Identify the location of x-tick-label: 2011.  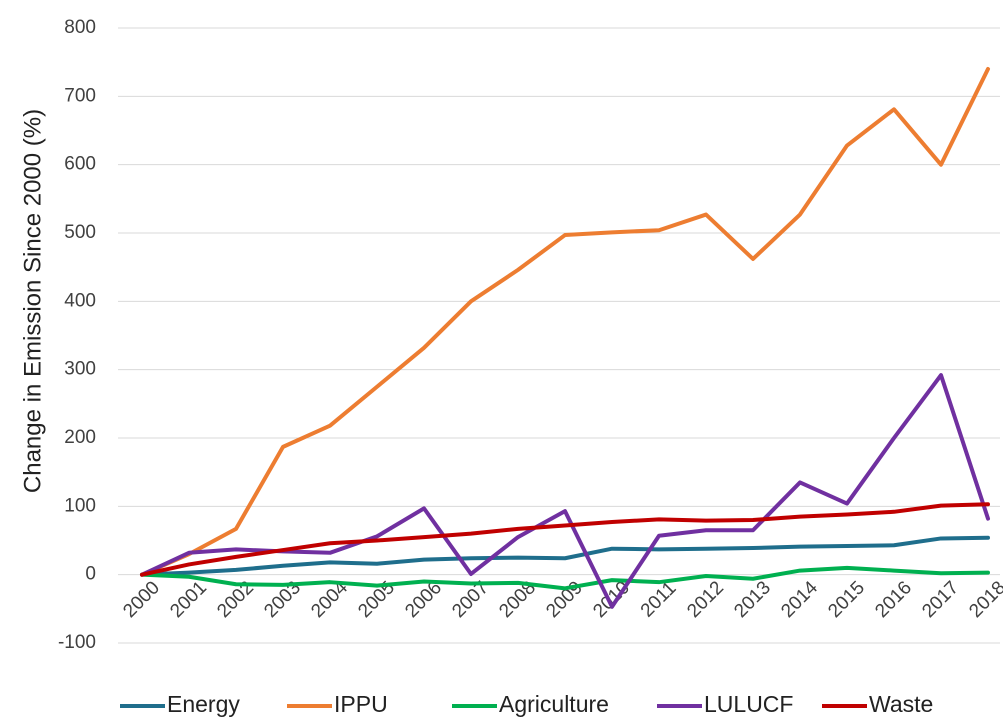
(659, 600).